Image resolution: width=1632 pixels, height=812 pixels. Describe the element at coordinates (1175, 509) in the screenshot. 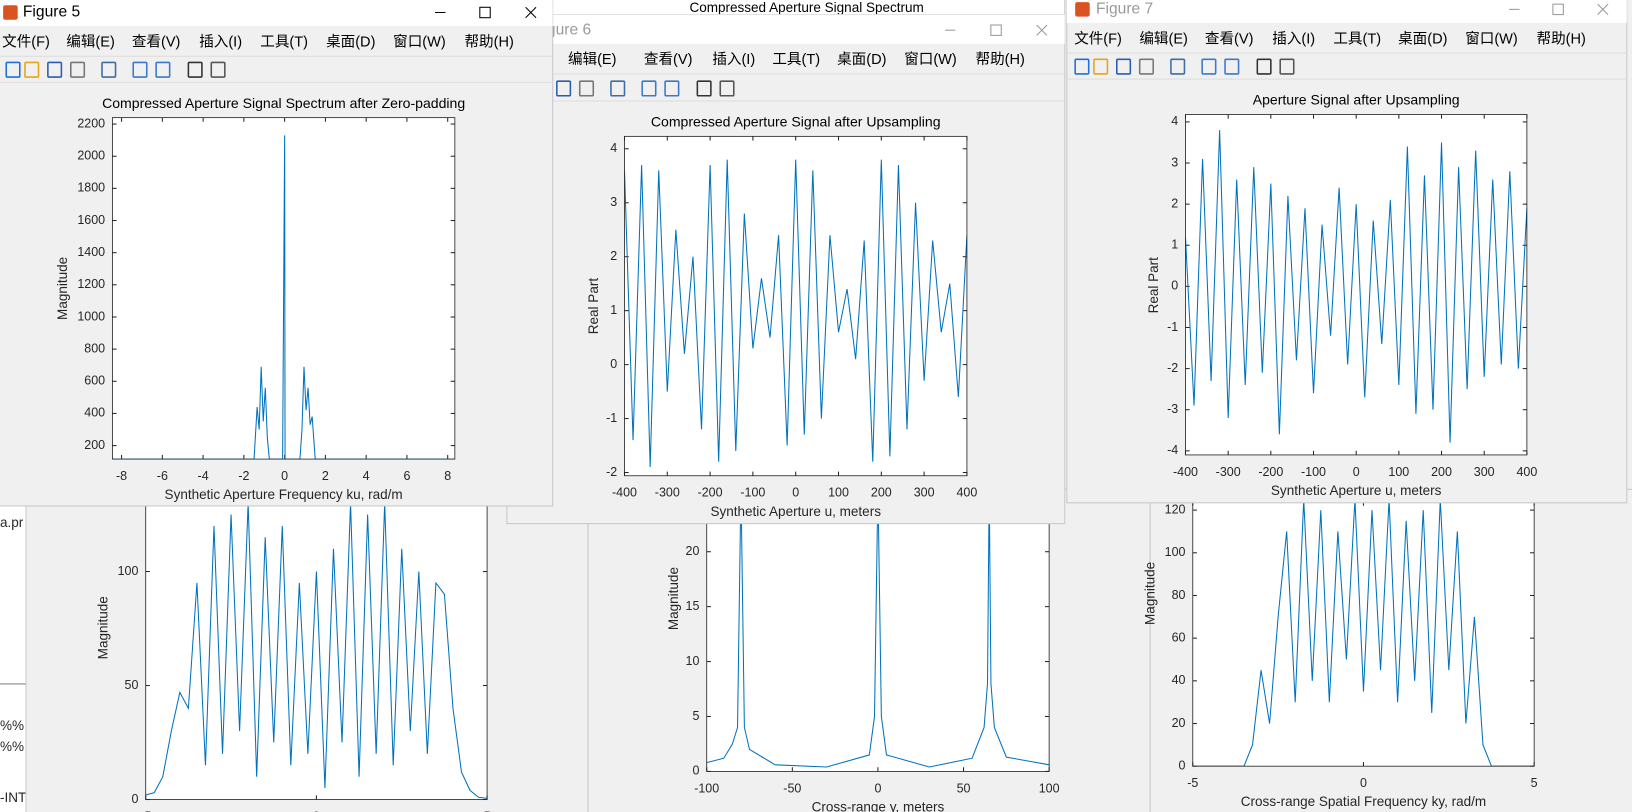

I see `y-tick-label: 120` at that location.